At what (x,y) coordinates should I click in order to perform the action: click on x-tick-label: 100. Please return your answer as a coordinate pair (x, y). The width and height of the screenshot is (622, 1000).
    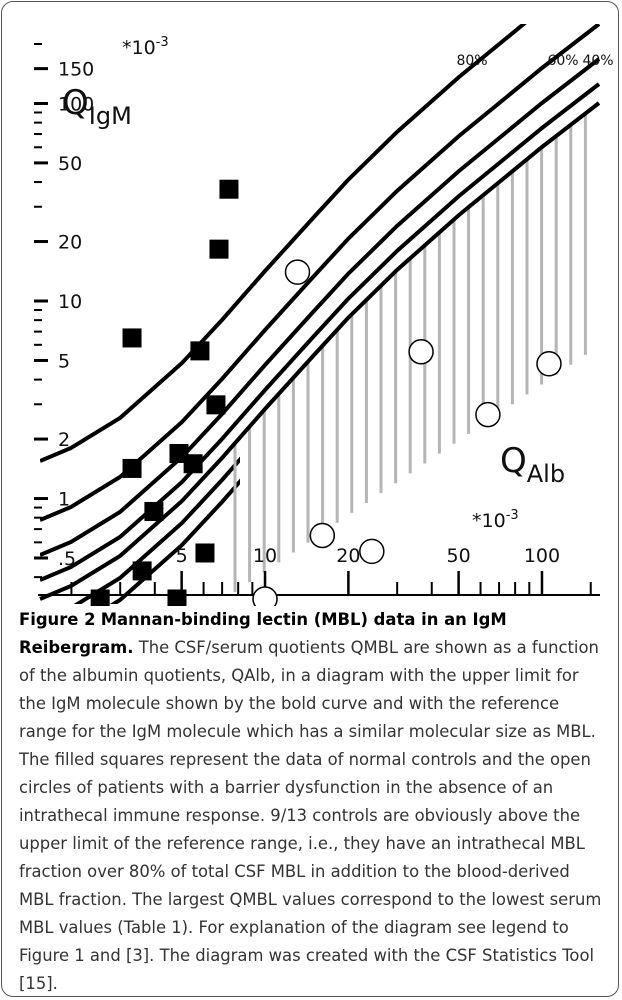
    Looking at the image, I should click on (542, 556).